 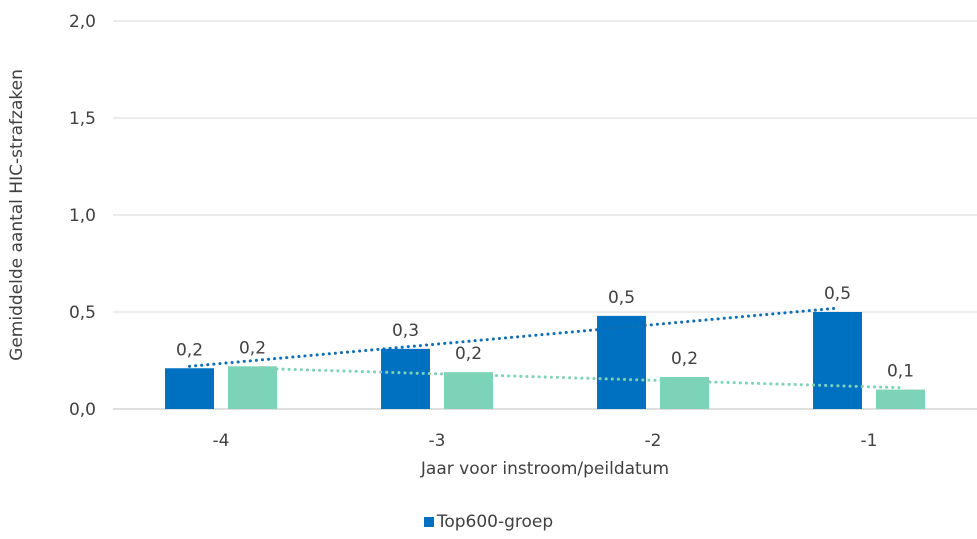 I want to click on y-tick-label: 2,0, so click(x=82, y=22).